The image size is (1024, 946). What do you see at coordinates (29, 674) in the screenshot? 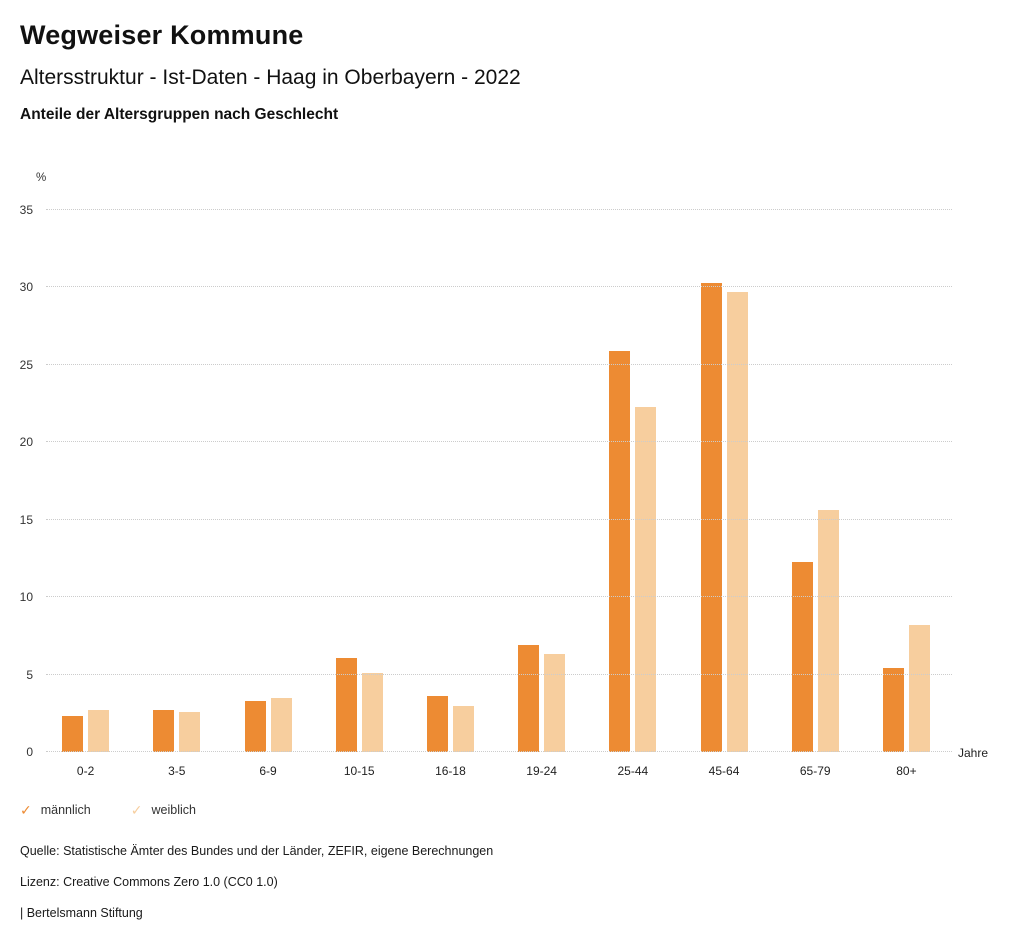
I see `y-tick-label: 5` at bounding box center [29, 674].